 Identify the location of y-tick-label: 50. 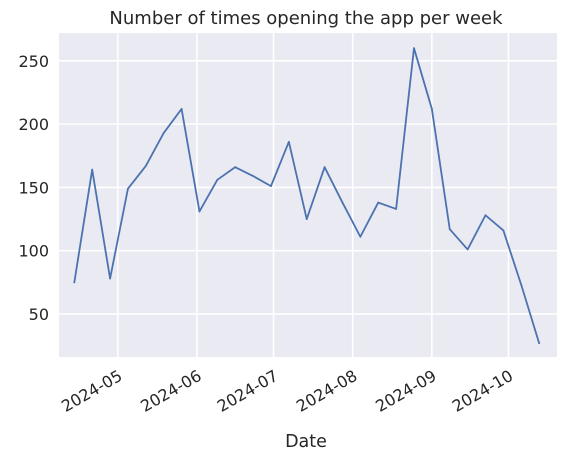
(39, 314).